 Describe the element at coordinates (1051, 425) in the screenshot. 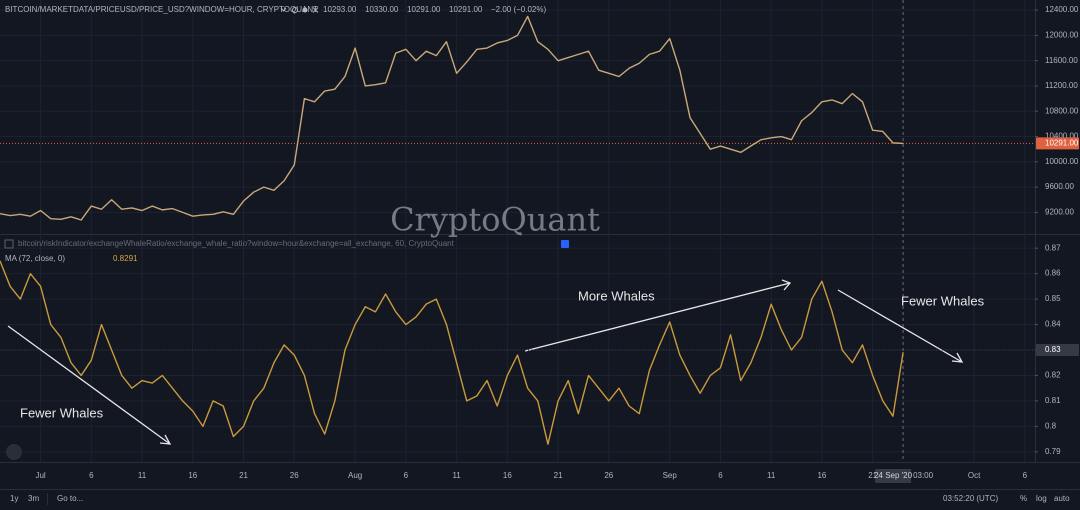

I see `y-tick-label: 0.8` at that location.